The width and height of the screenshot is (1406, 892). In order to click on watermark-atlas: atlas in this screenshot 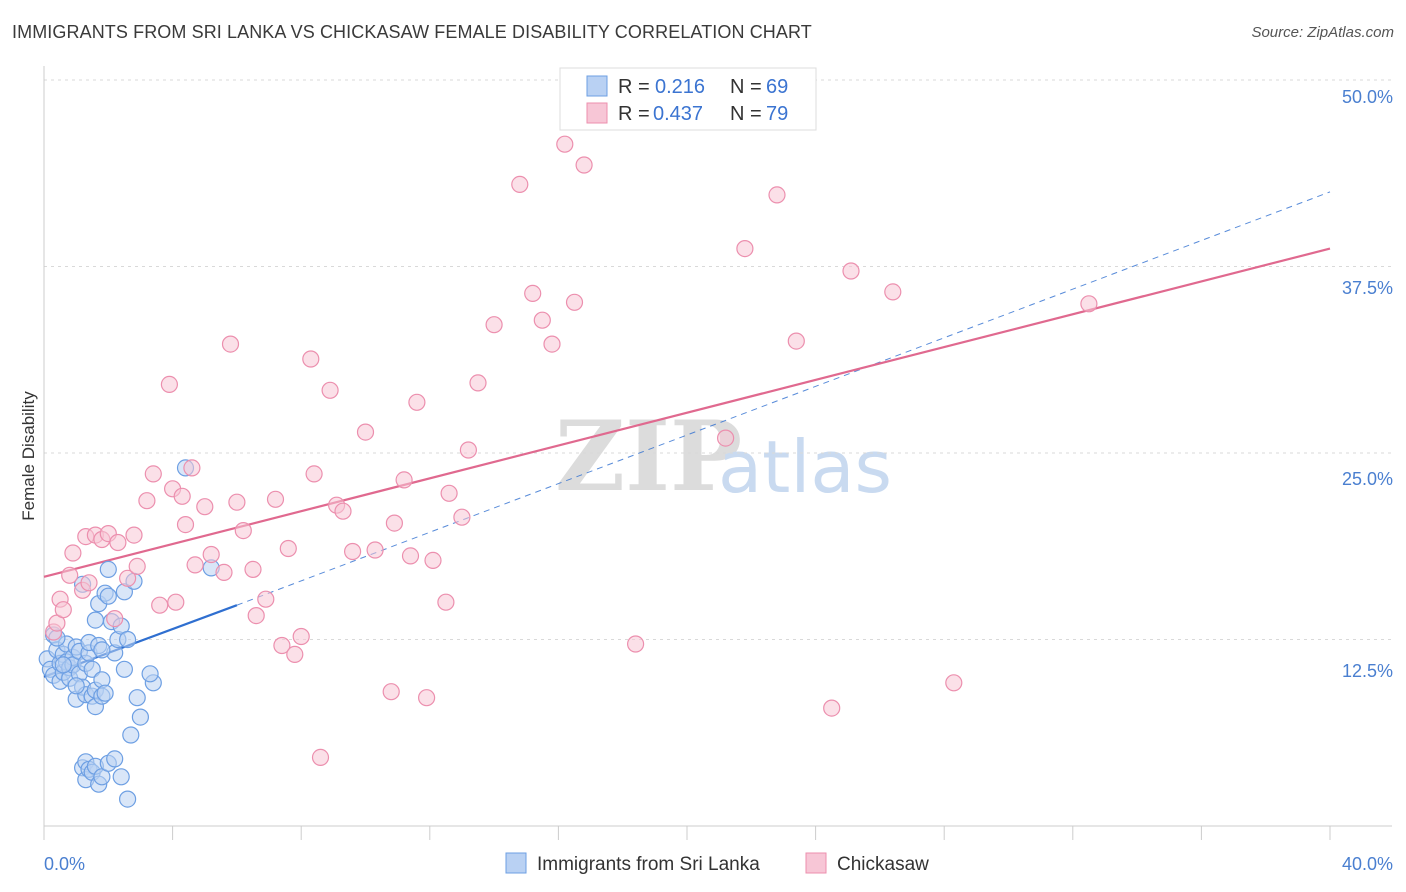, I will do `click(805, 467)`.